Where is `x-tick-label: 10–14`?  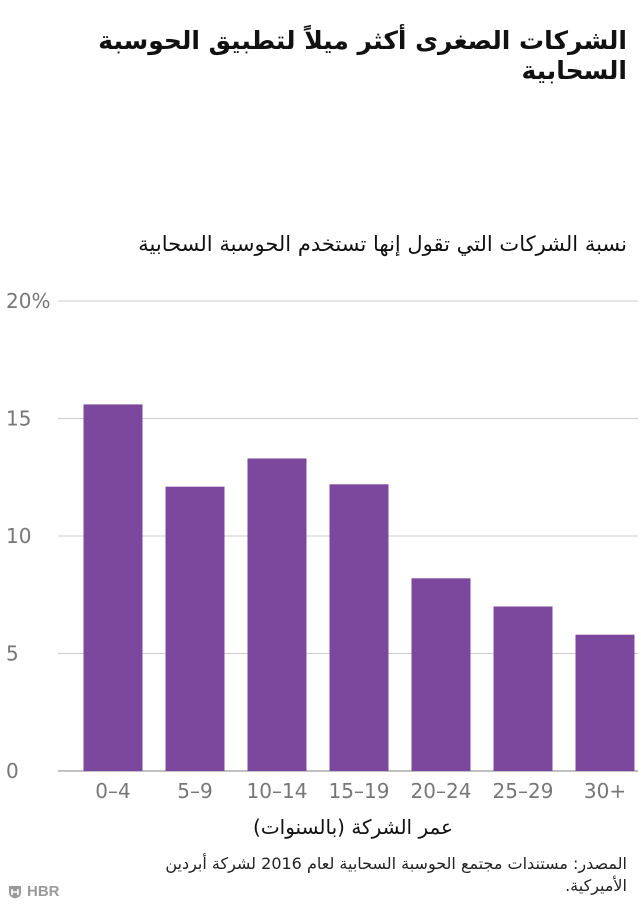 x-tick-label: 10–14 is located at coordinates (277, 791).